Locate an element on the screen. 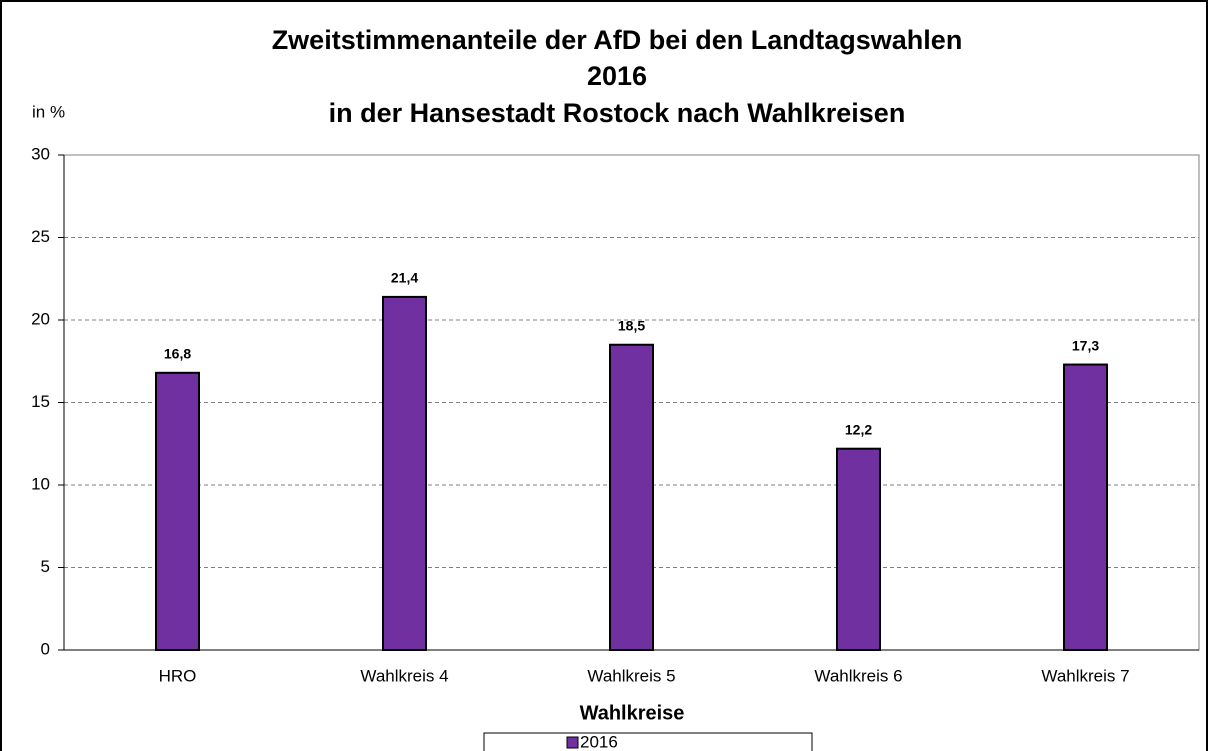 The image size is (1209, 751). data-label: 12,2 is located at coordinates (858, 429).